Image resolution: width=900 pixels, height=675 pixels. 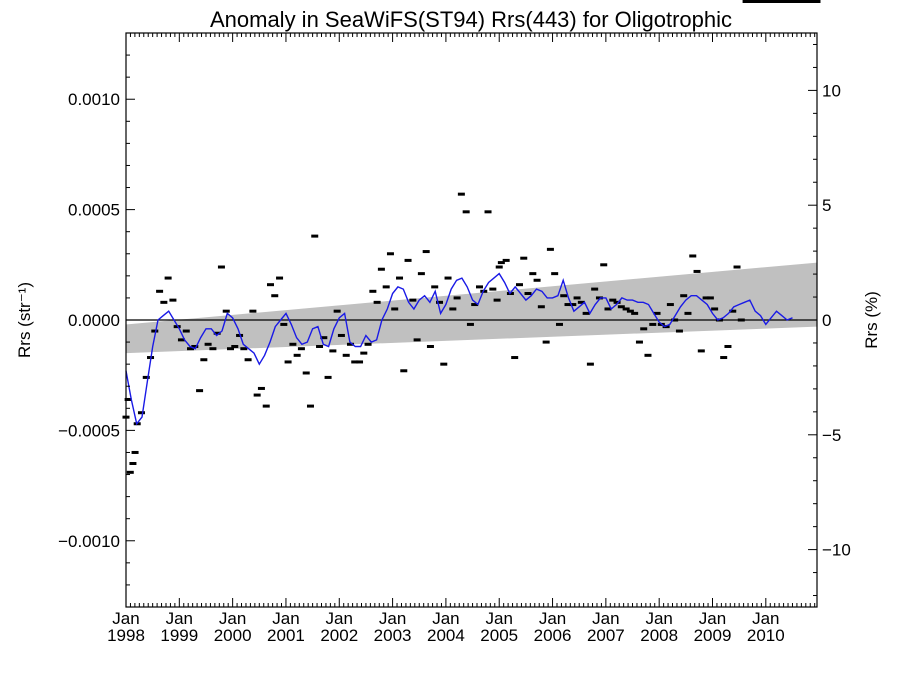 I want to click on y-left-tick-label: −0.0005, so click(x=89, y=430).